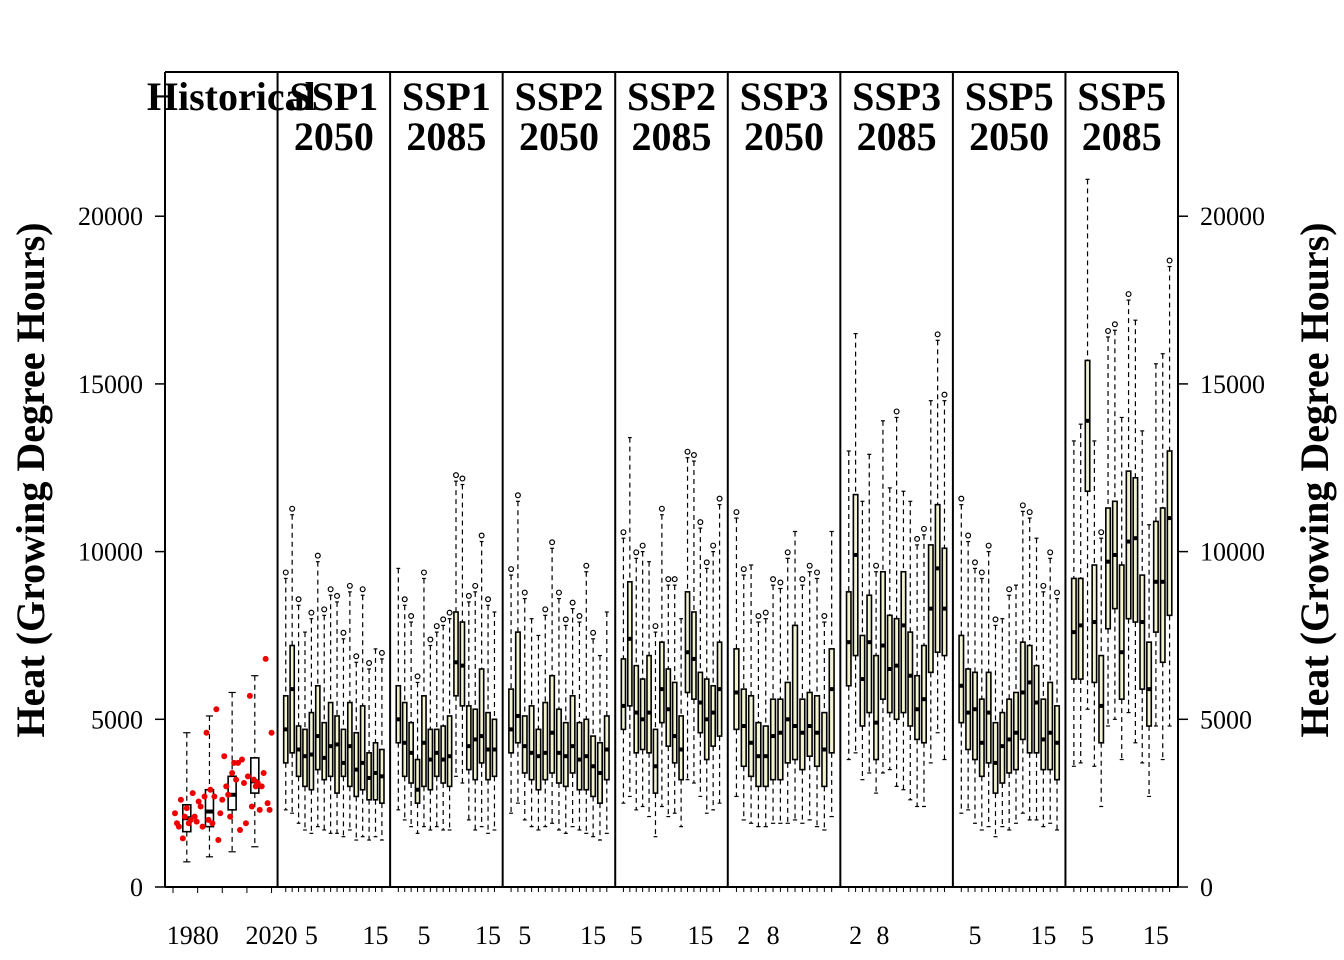  What do you see at coordinates (1009, 96) in the screenshot?
I see `panel-title: SSP5` at bounding box center [1009, 96].